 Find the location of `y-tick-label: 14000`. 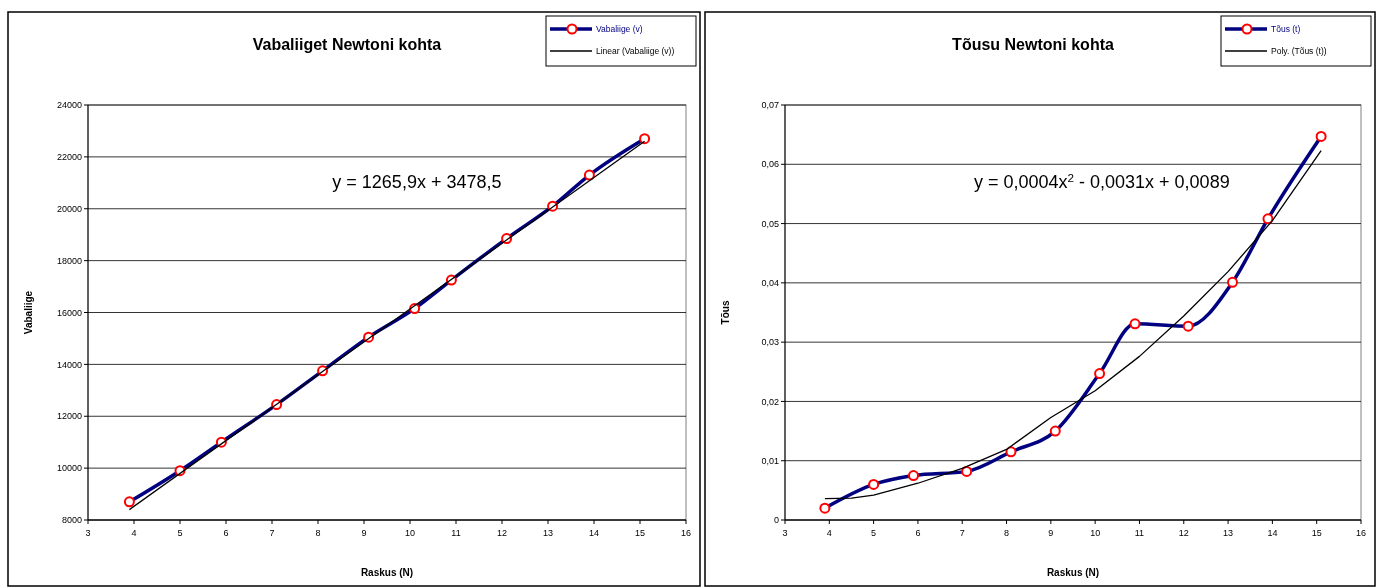

y-tick-label: 14000 is located at coordinates (69, 364).